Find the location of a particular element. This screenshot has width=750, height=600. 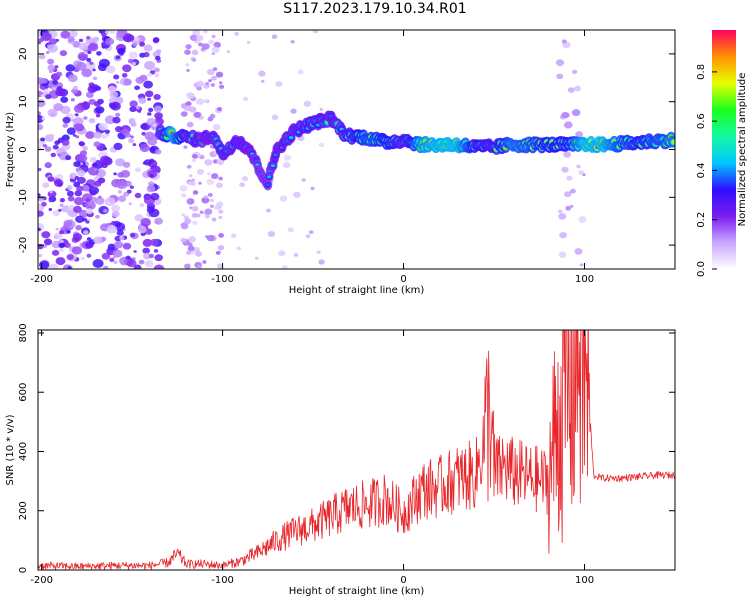

colorbar-label: Normalized spectral amplitude is located at coordinates (742, 150).